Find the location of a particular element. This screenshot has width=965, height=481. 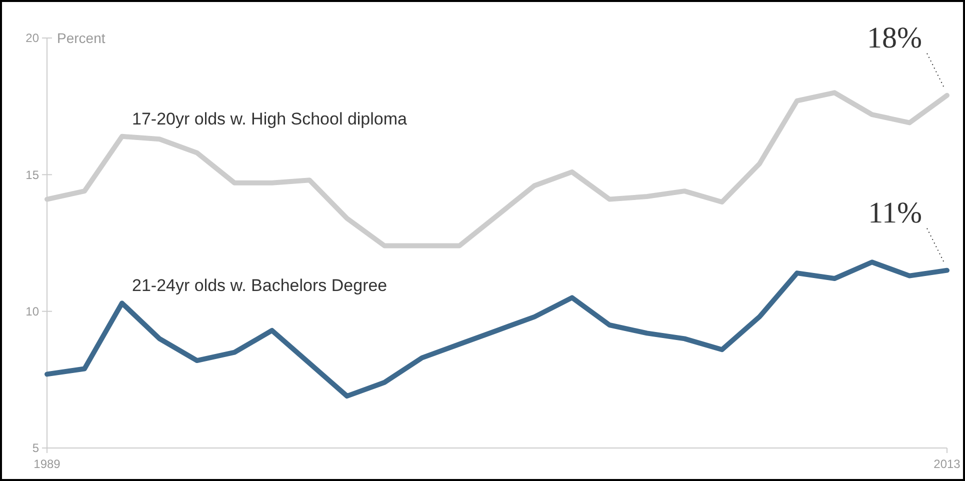

y-tick-label: 15 is located at coordinates (33, 175).